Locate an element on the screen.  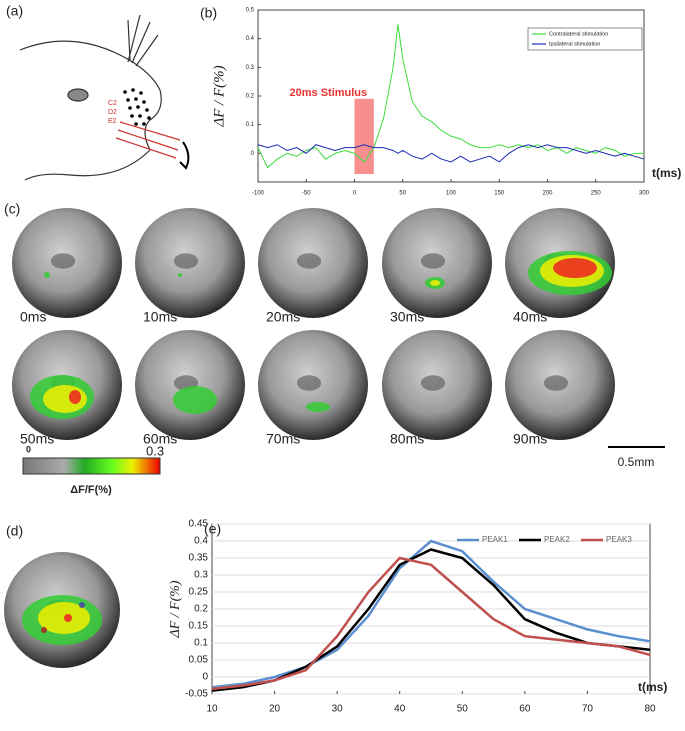
panel-label: (a) is located at coordinates (14, 11).